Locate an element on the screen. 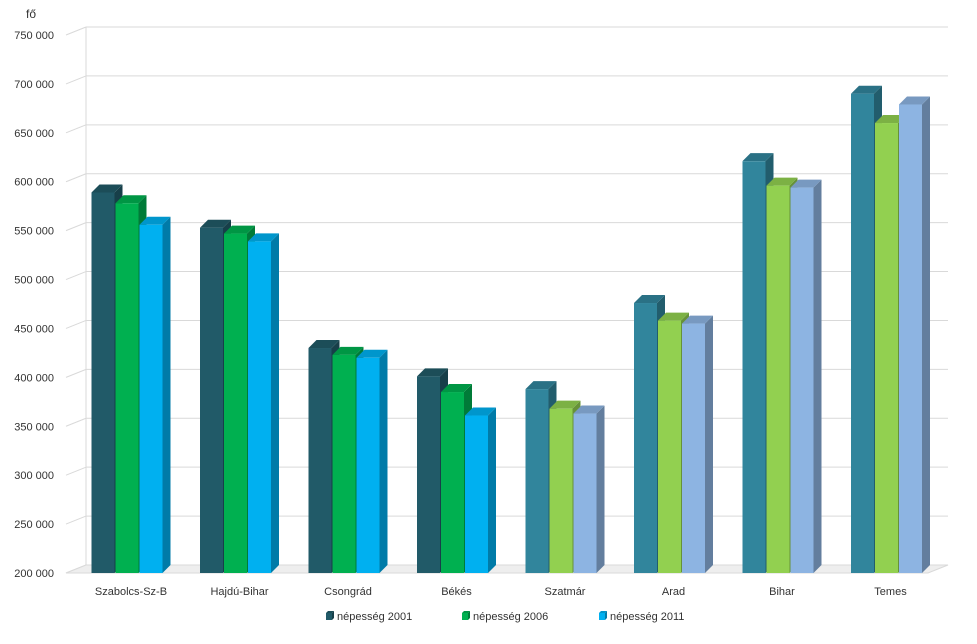 The height and width of the screenshot is (644, 977). x-category-label: Csongrád is located at coordinates (348, 592).